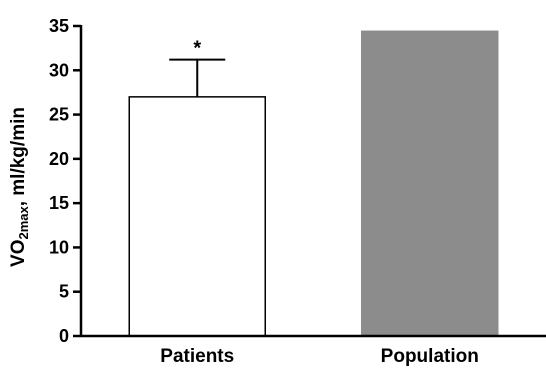 Image resolution: width=546 pixels, height=368 pixels. Describe the element at coordinates (59, 247) in the screenshot. I see `y-tick-label: 10` at that location.